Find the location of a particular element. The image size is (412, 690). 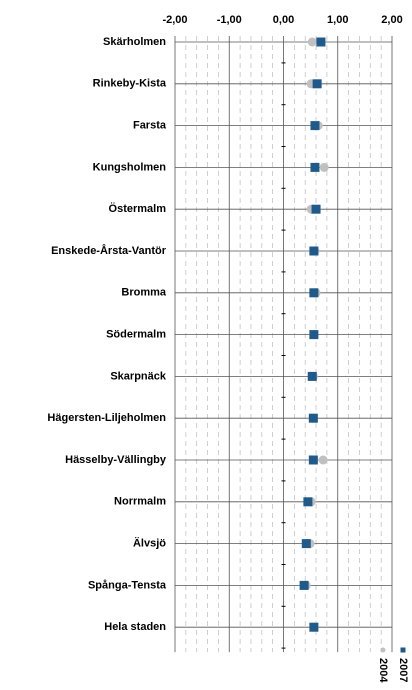

y-tick-label: Hela staden is located at coordinates (135, 627).